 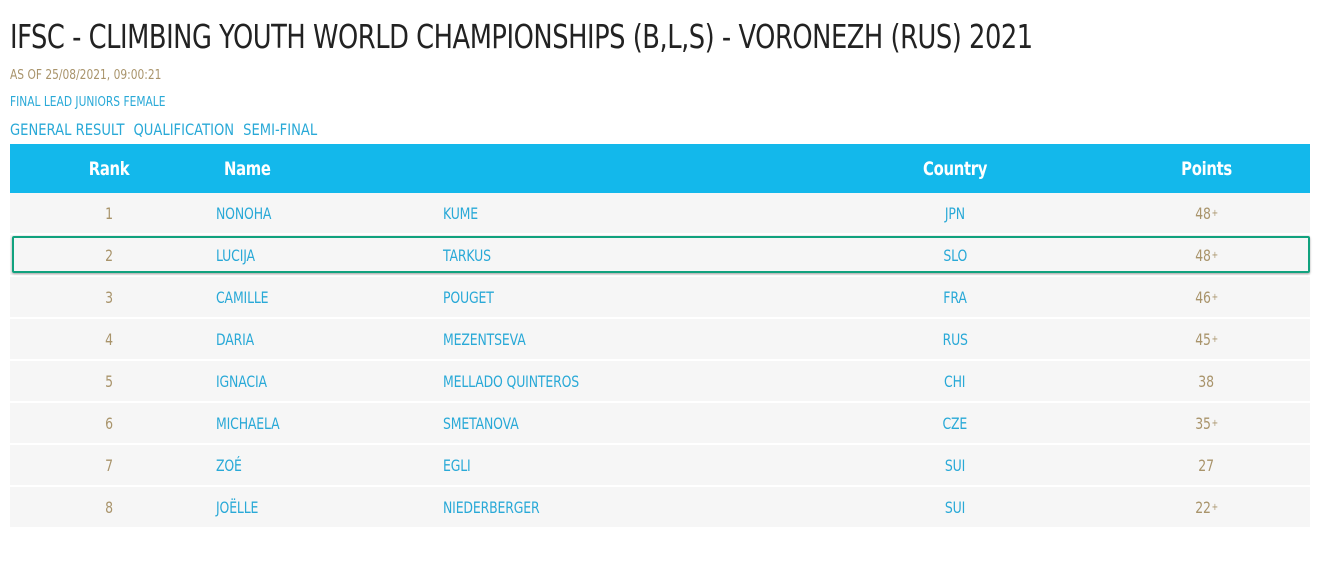 I want to click on last-name-column-header, so click(x=625, y=168).